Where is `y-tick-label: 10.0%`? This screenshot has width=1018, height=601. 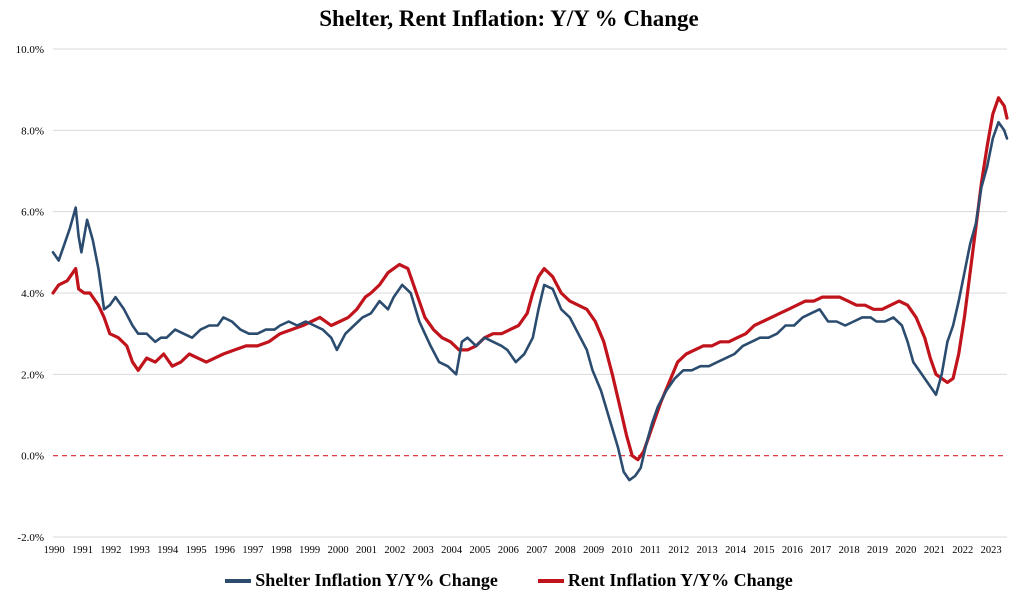
y-tick-label: 10.0% is located at coordinates (30, 50).